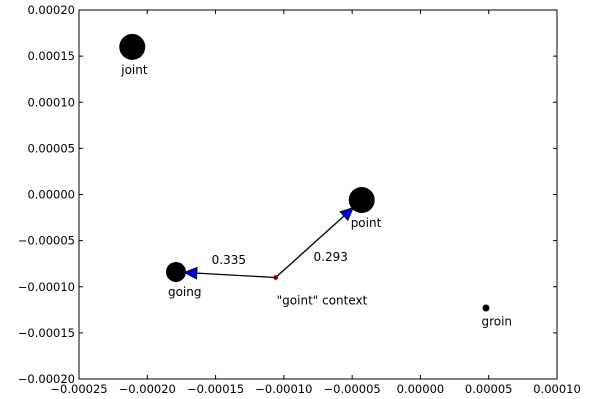 The image size is (592, 399). I want to click on x-tick-label: −0.00005, so click(352, 389).